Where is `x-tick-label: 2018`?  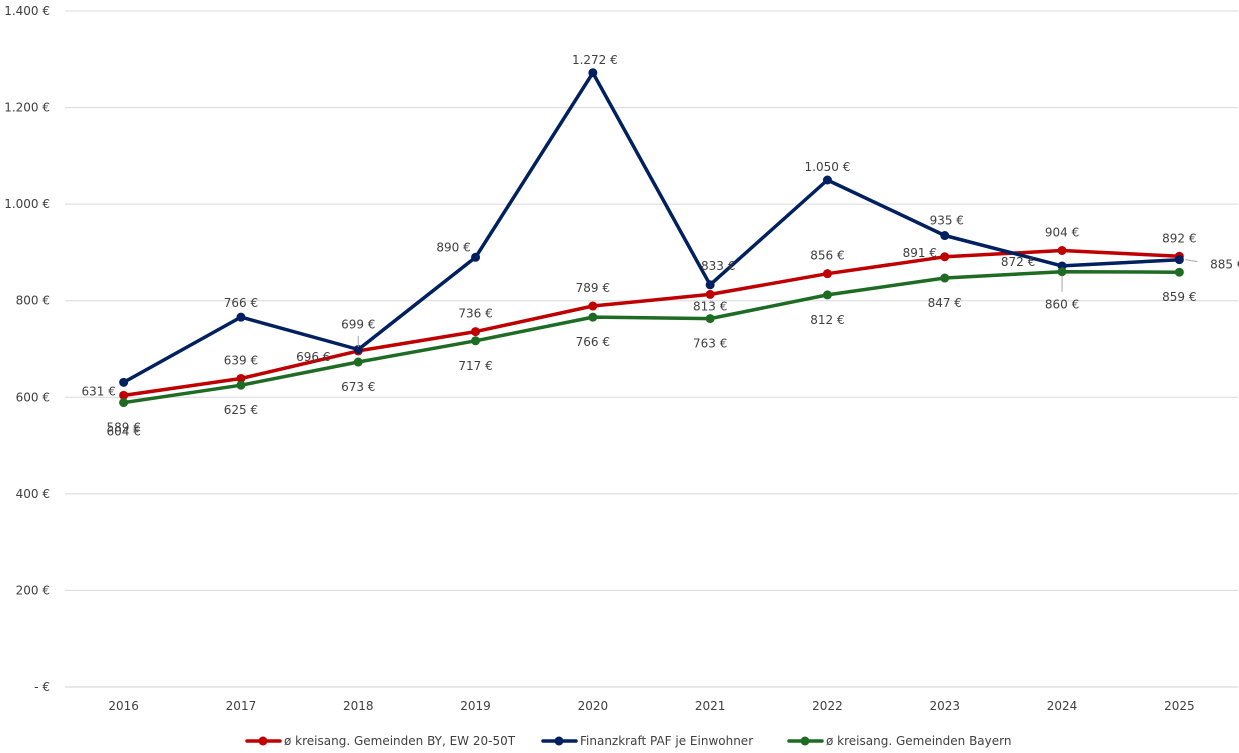
x-tick-label: 2018 is located at coordinates (358, 706).